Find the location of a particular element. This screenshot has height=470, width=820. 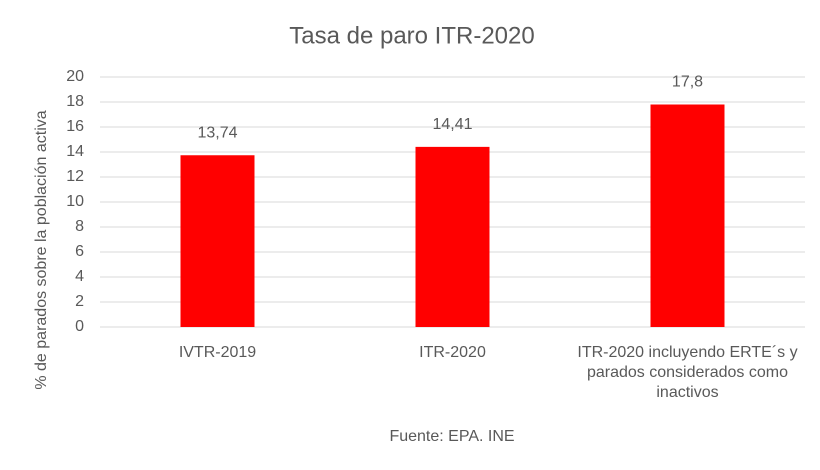

y-tick-label: 18 is located at coordinates (75, 101).